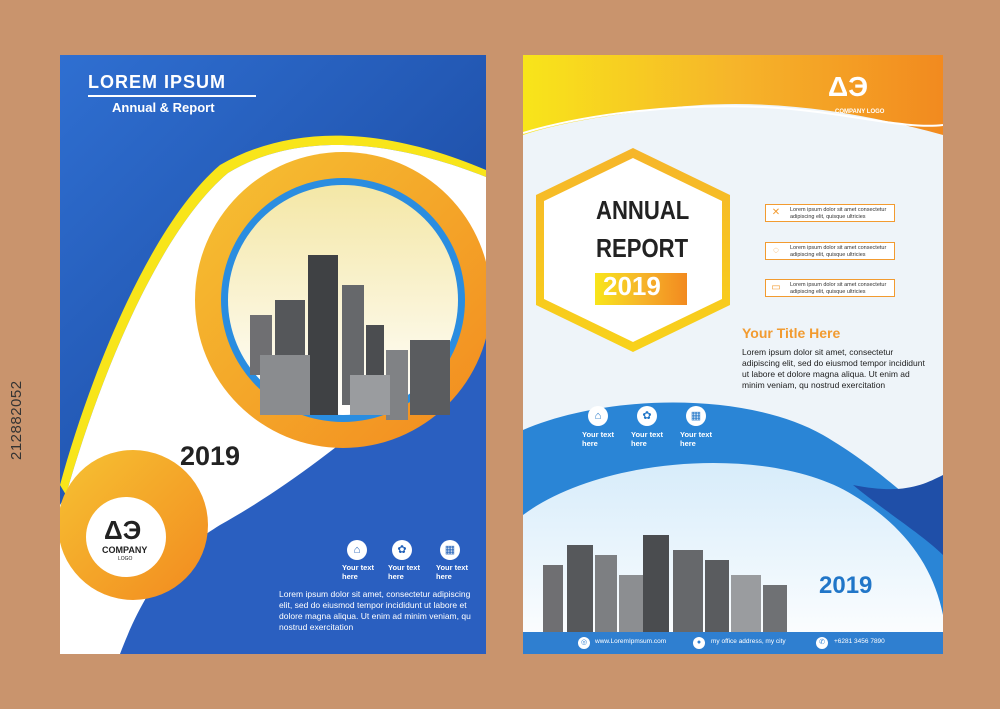 This screenshot has width=1000, height=709. I want to click on footer-website: www.LoremIpmsum.com, so click(631, 641).